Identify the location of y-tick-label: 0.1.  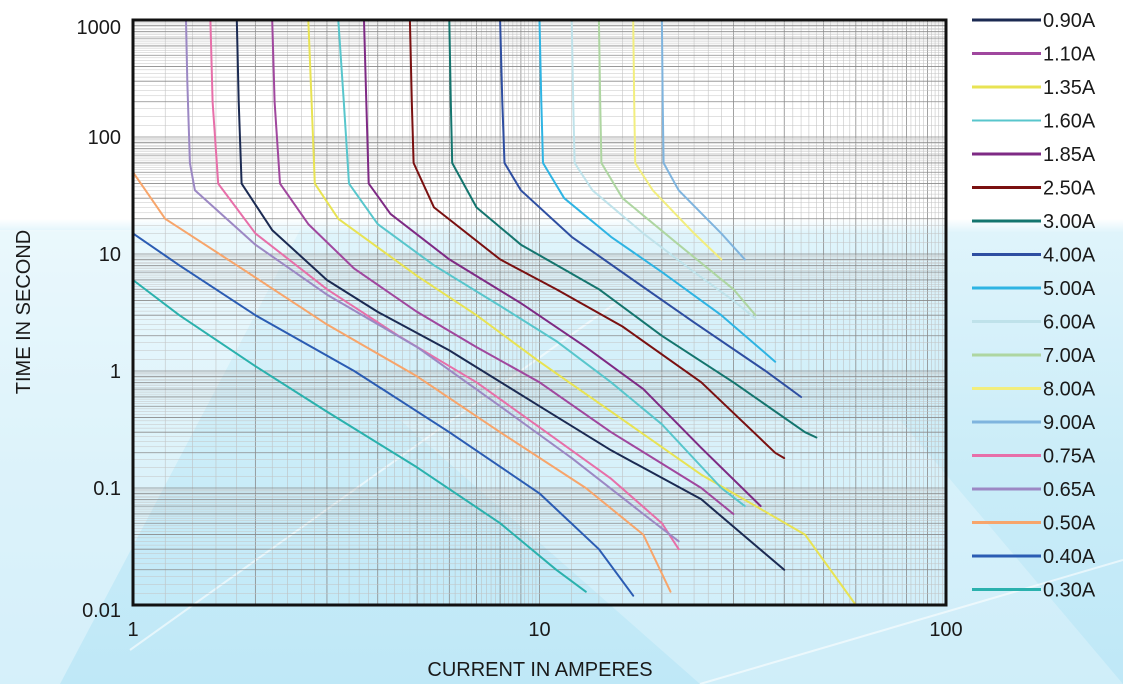
(107, 489).